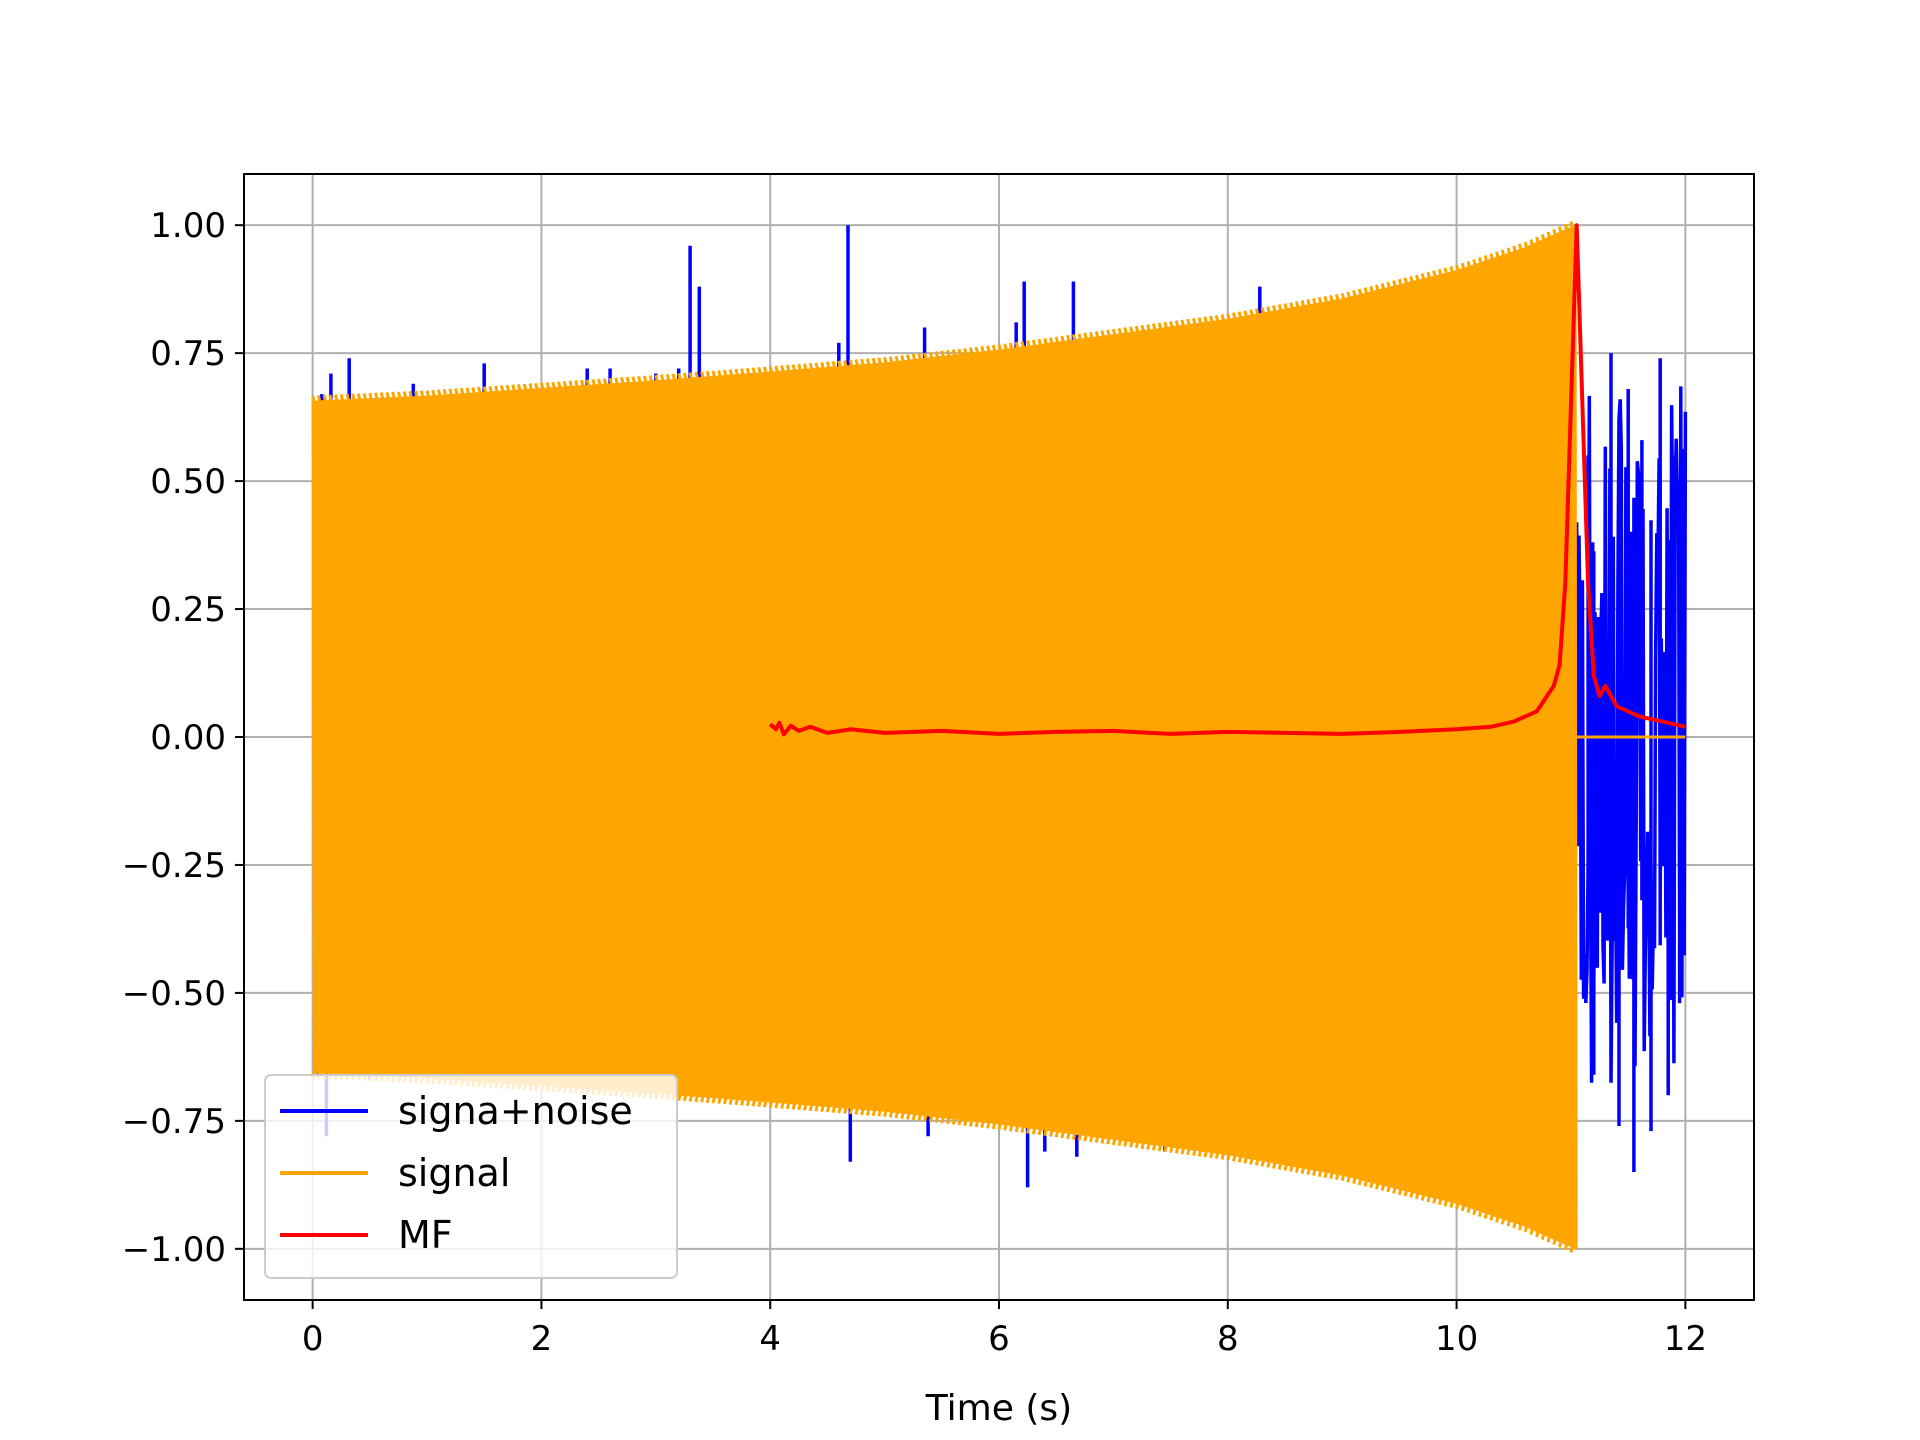  I want to click on legend-label-mf: MF, so click(425, 1235).